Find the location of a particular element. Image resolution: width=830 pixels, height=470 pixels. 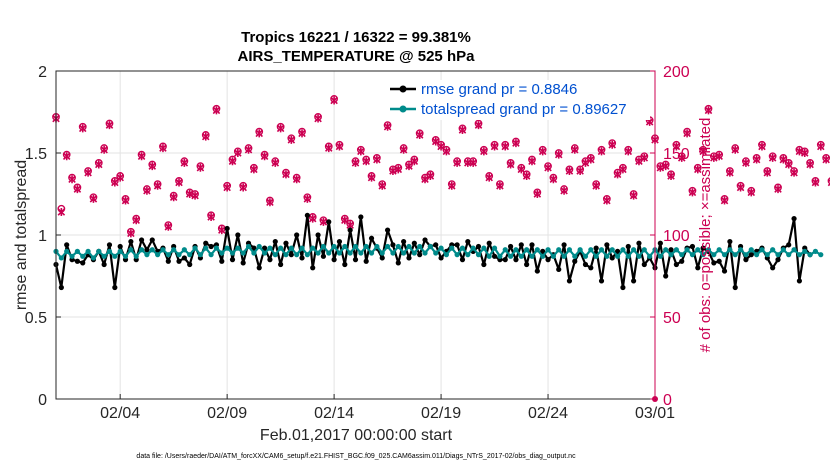

x-tick-label: 02/19 is located at coordinates (441, 413).